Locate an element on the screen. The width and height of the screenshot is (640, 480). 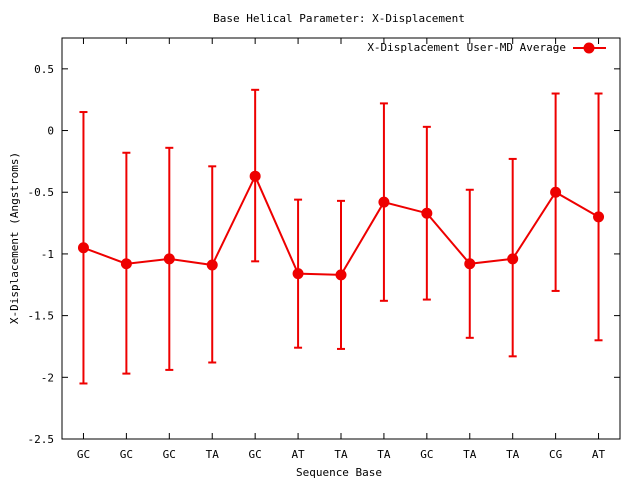
x-tick-label: CG is located at coordinates (555, 454).